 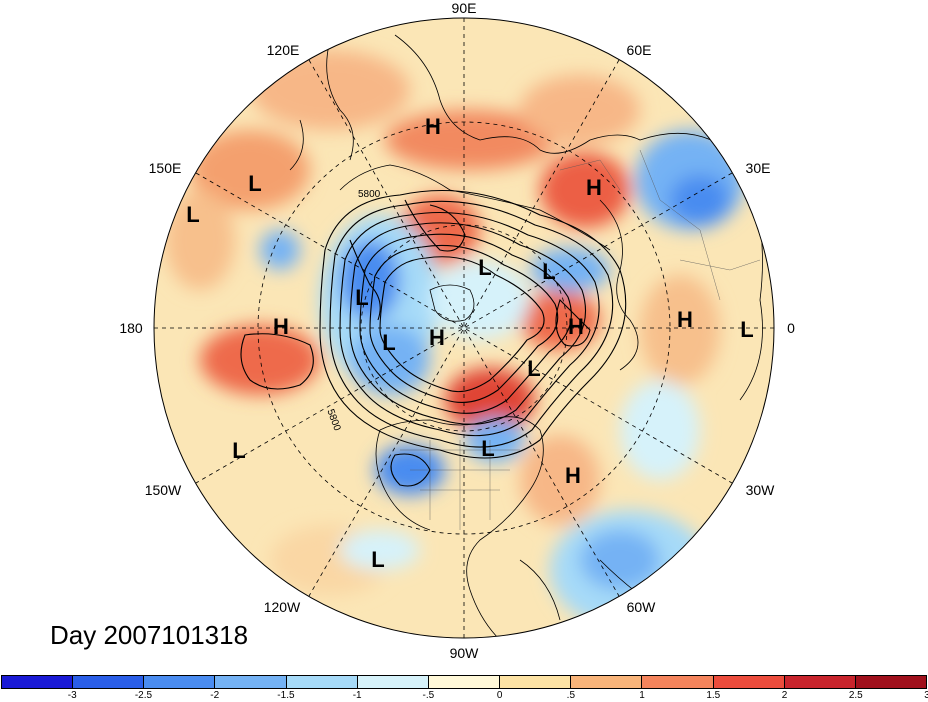 What do you see at coordinates (642, 695) in the screenshot?
I see `colorbar-tick-label: 1` at bounding box center [642, 695].